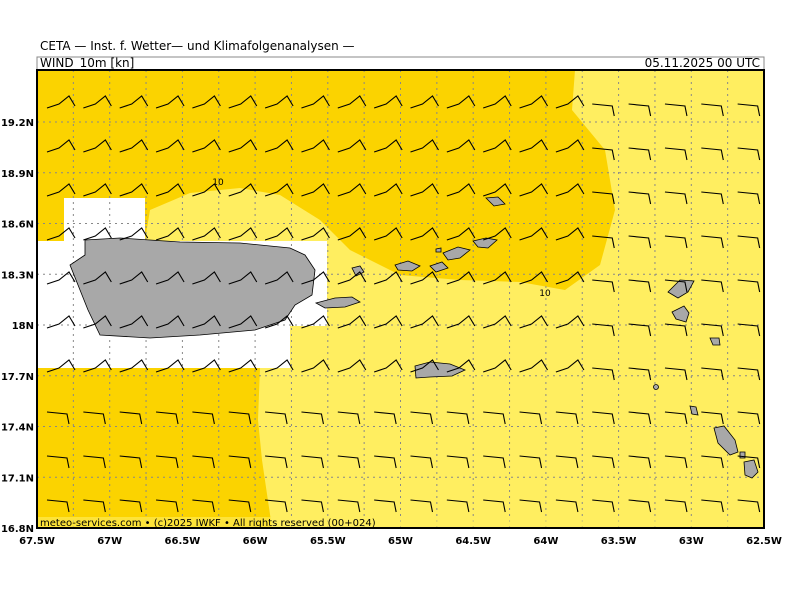  What do you see at coordinates (702, 63) in the screenshot?
I see `valid-time: 05.11.2025 00 UTC` at bounding box center [702, 63].